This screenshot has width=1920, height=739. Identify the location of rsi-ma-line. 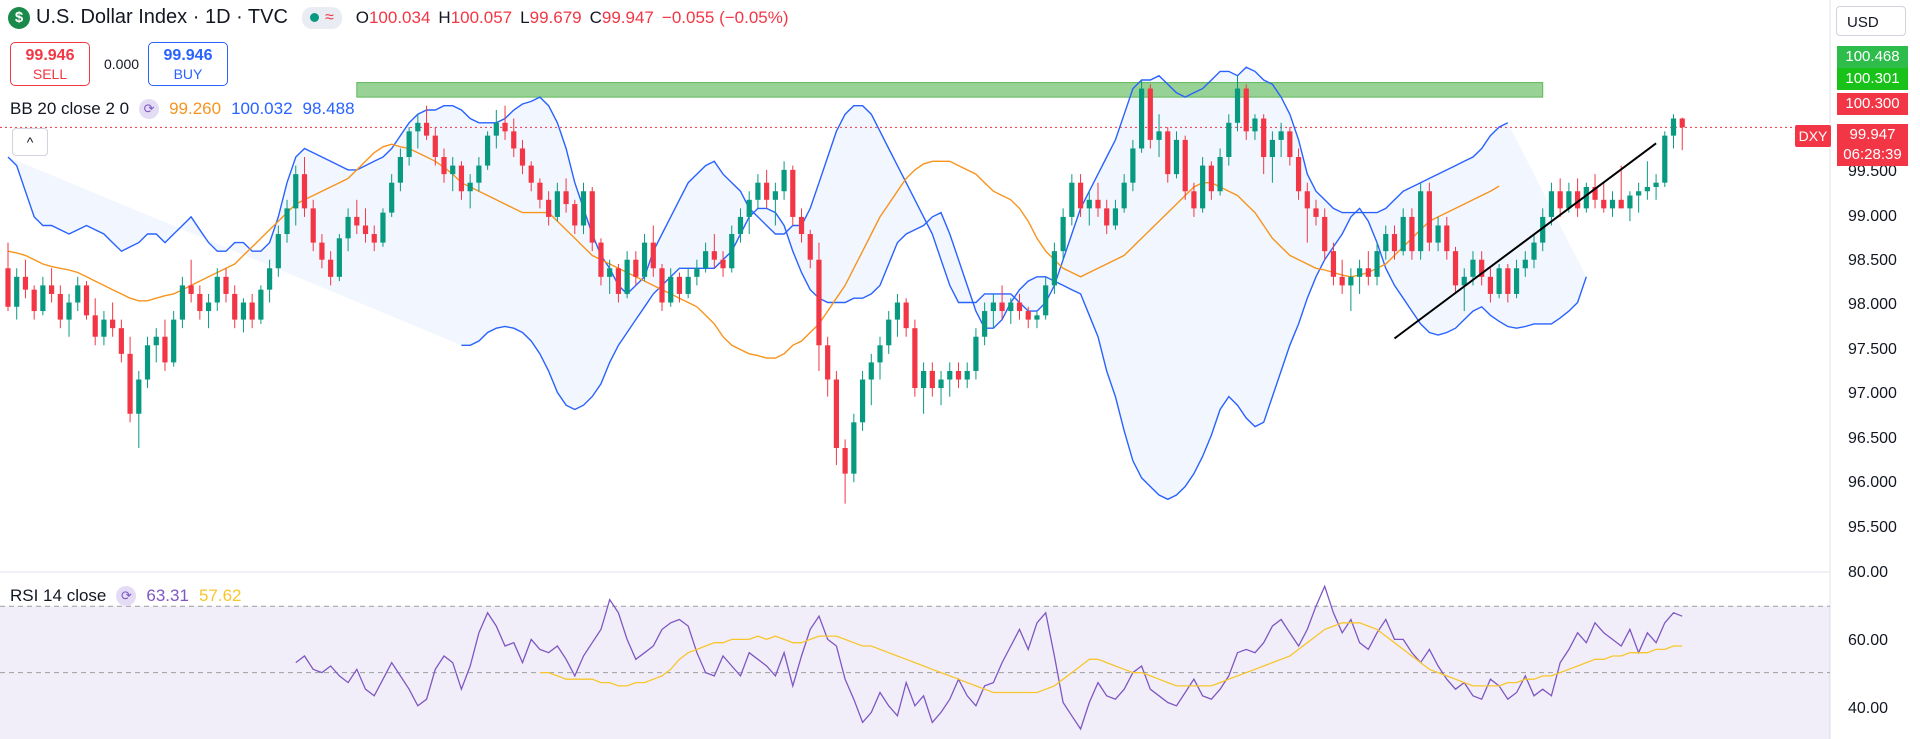
(1111, 658).